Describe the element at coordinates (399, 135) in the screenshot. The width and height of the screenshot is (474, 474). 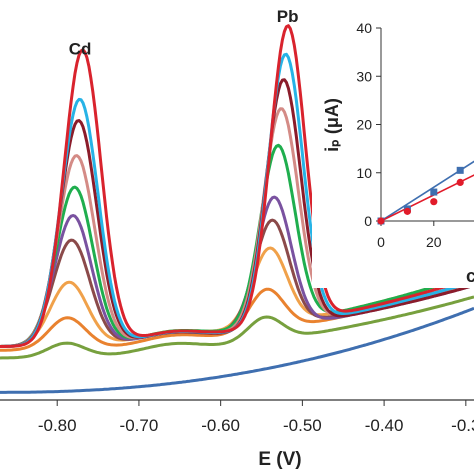
I see `inset-ticks: 01020304002040` at that location.